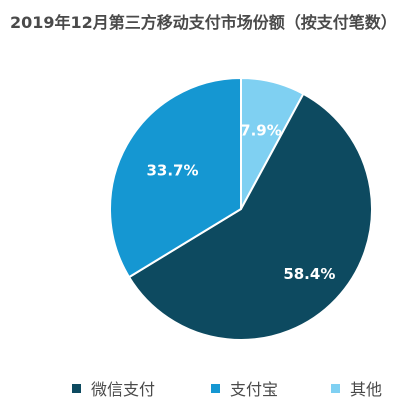 The height and width of the screenshot is (409, 411). What do you see at coordinates (335, 388) in the screenshot?
I see `legend-swatch-other` at bounding box center [335, 388].